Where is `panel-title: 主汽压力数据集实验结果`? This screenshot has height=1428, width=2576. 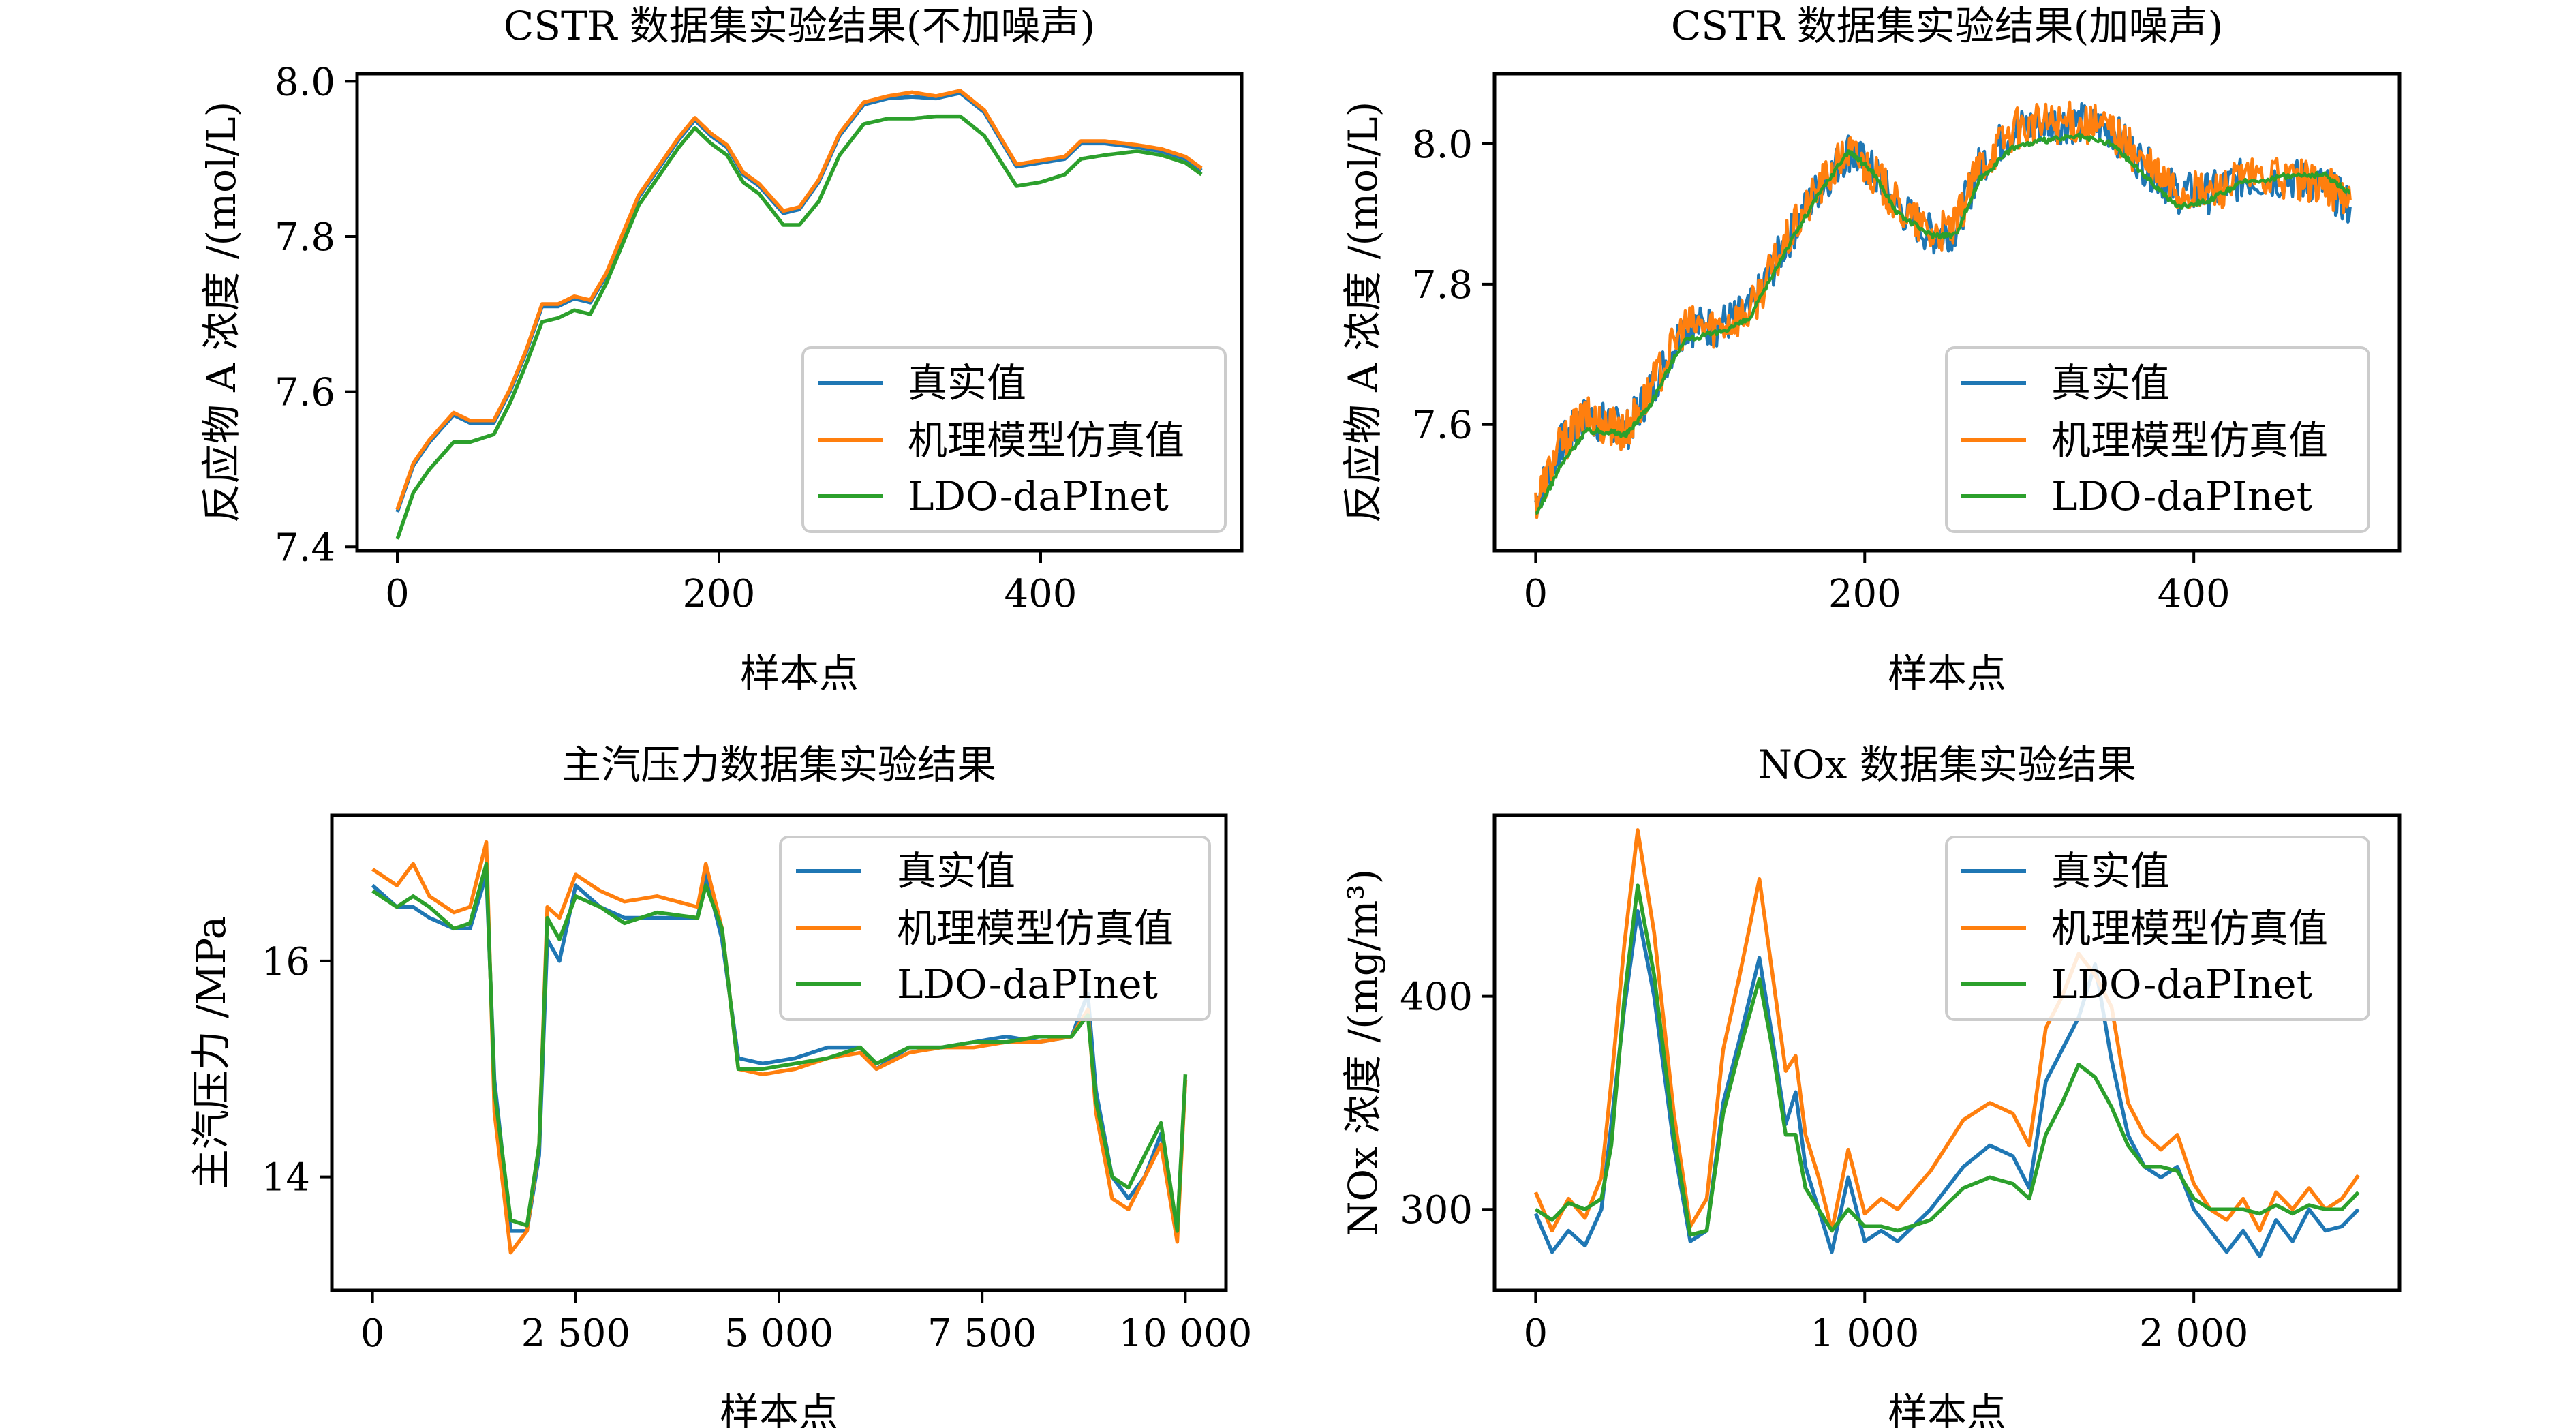
panel-title: 主汽压力数据集实验结果 is located at coordinates (779, 765).